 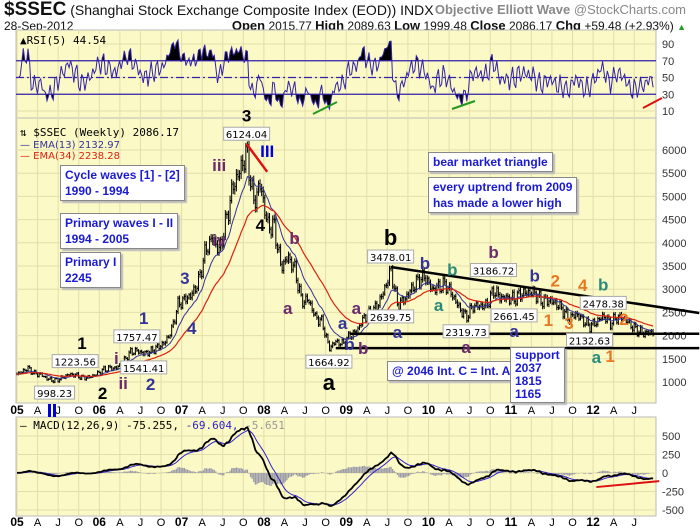 What do you see at coordinates (465, 333) in the screenshot?
I see `price-label: 2319.73` at bounding box center [465, 333].